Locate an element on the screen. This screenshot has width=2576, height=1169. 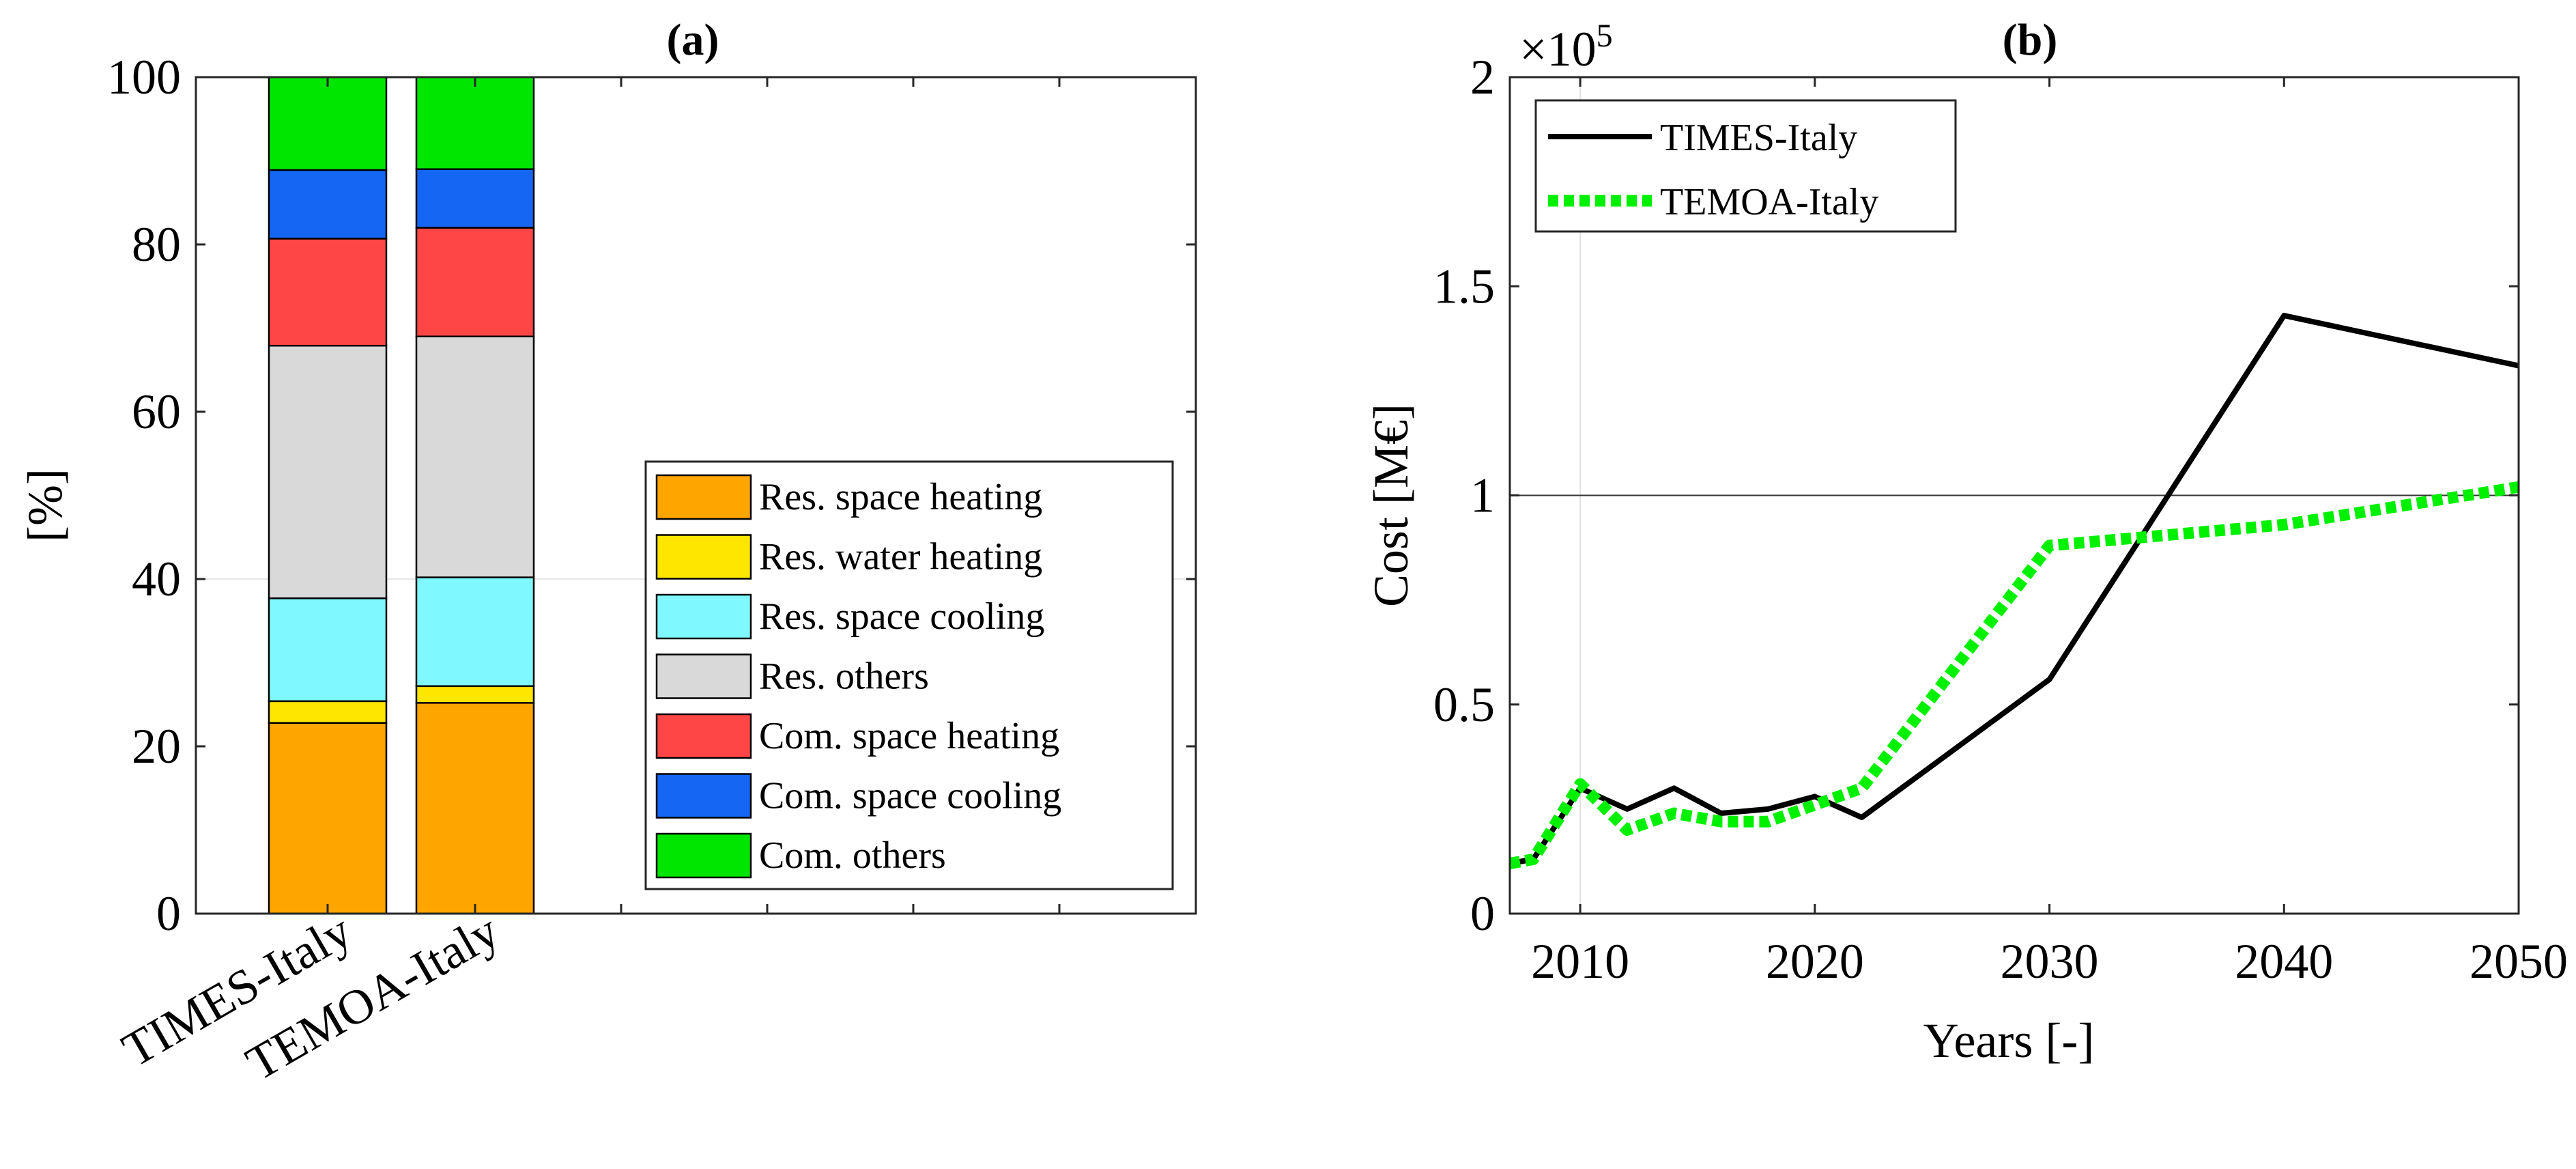
panel-a-bars is located at coordinates (401, 496).